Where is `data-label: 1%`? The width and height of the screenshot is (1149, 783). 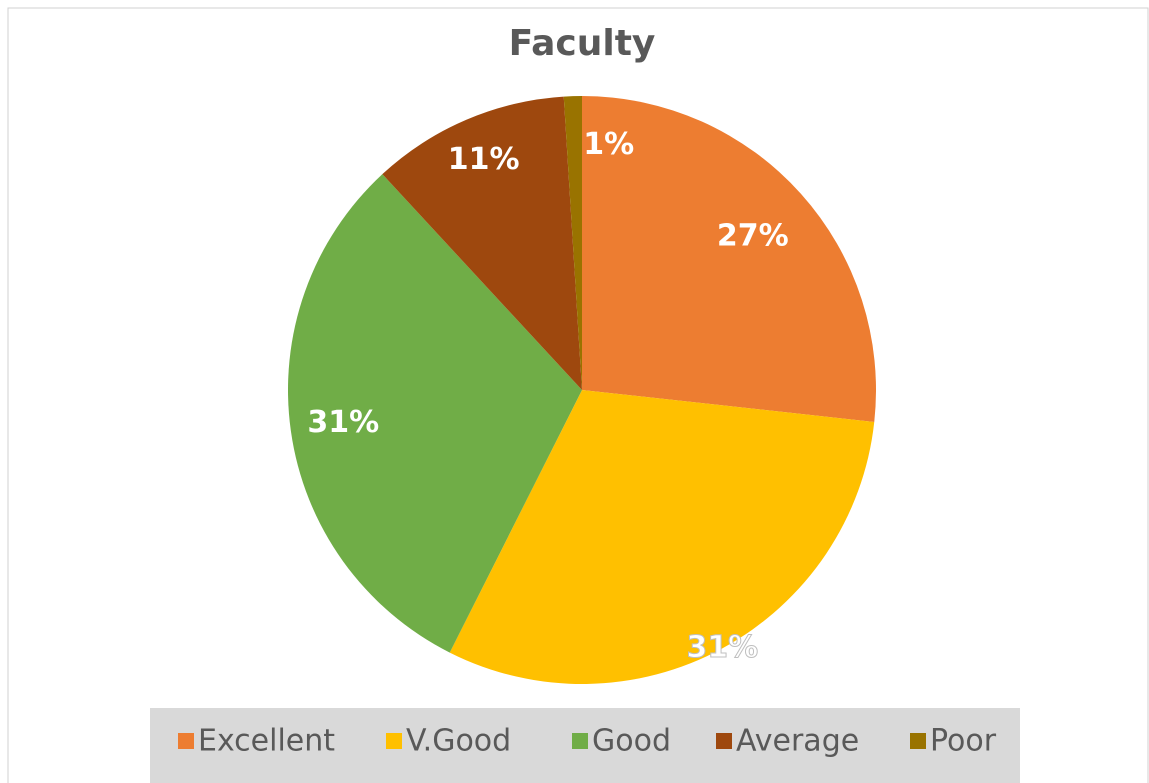
data-label: 1% is located at coordinates (608, 144).